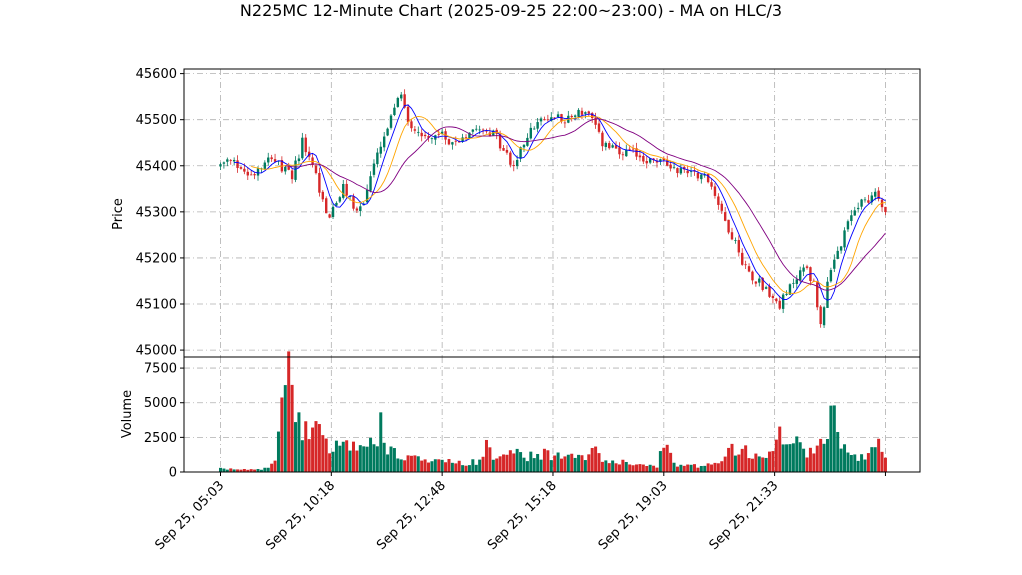 This screenshot has width=1022, height=575. Describe the element at coordinates (160, 438) in the screenshot. I see `volume-tick-label: 2500` at that location.